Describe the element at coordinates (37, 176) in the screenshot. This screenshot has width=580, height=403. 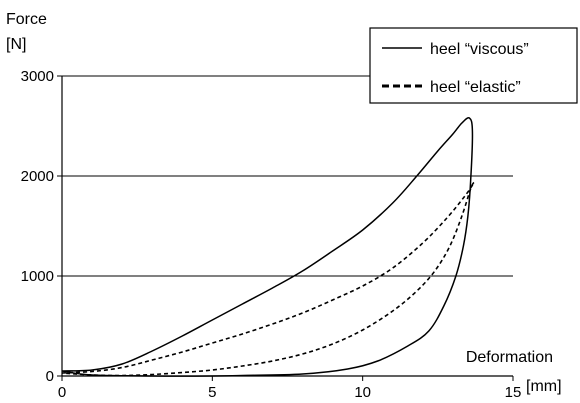
I see `y-tick-label-2000: 2000` at that location.